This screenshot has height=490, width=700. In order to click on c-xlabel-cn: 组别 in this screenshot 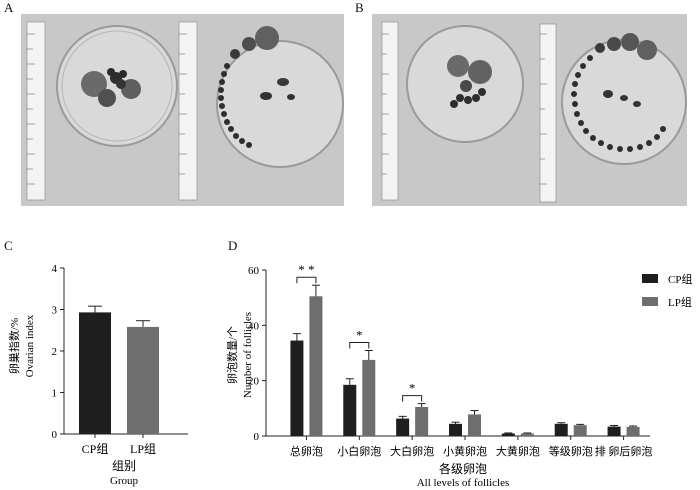, I will do `click(124, 466)`.